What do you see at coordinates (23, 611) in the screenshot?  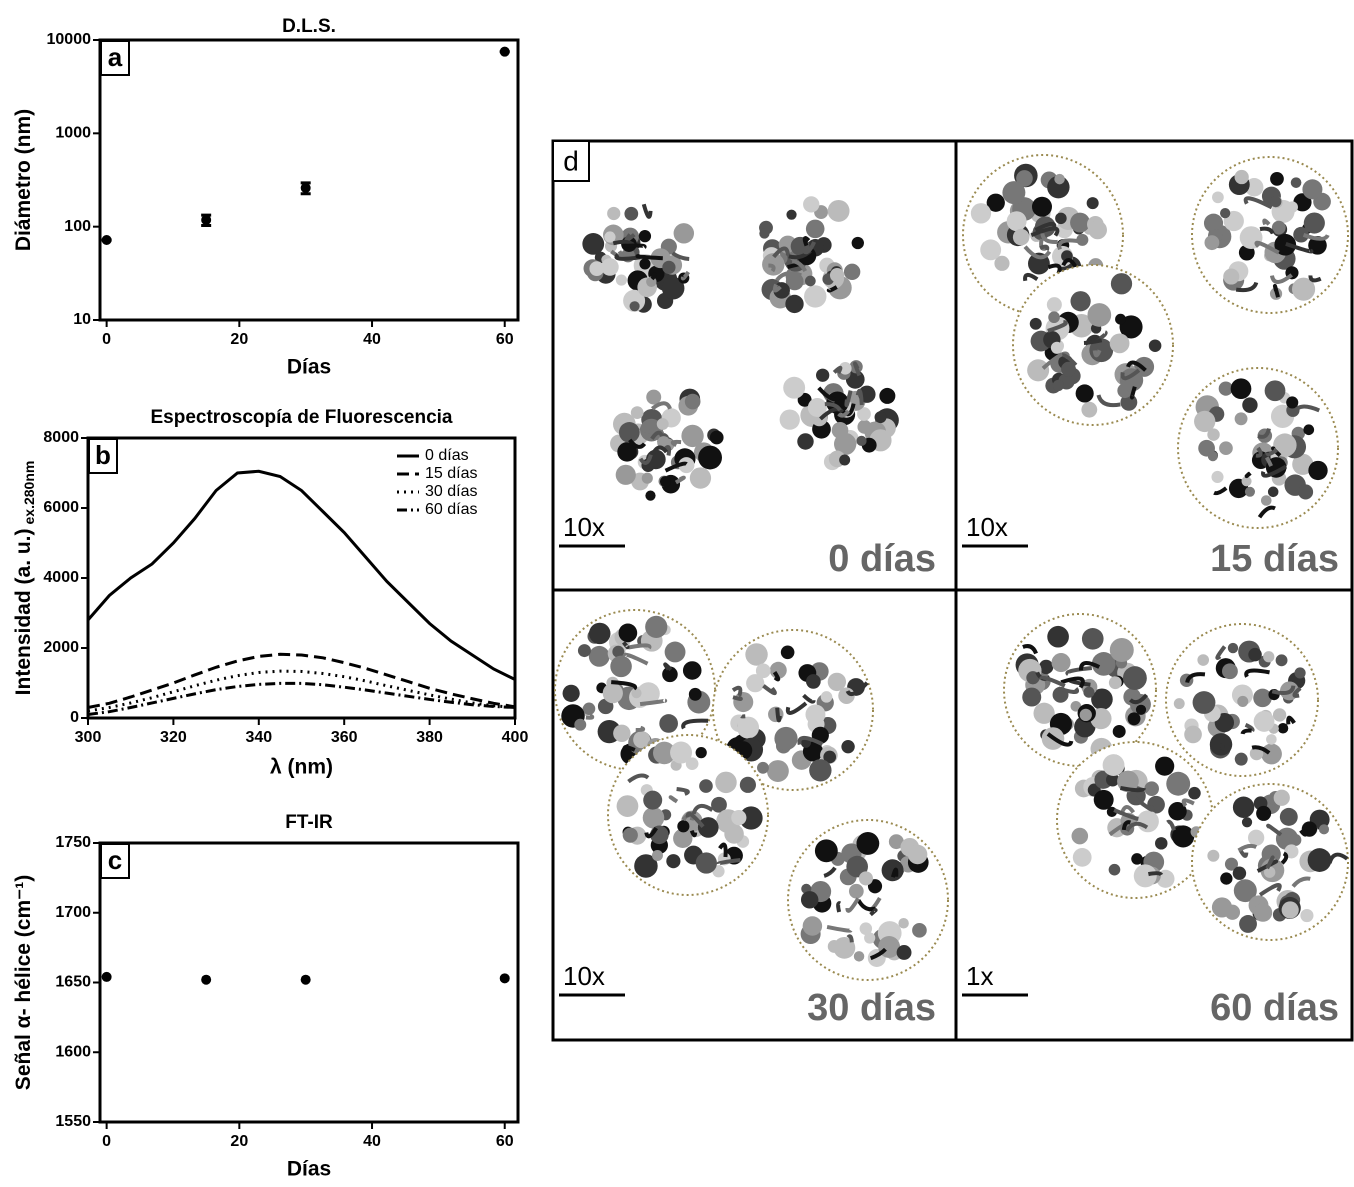 I see `y-axis-label-main: Intensidad (a. u.)` at bounding box center [23, 611].